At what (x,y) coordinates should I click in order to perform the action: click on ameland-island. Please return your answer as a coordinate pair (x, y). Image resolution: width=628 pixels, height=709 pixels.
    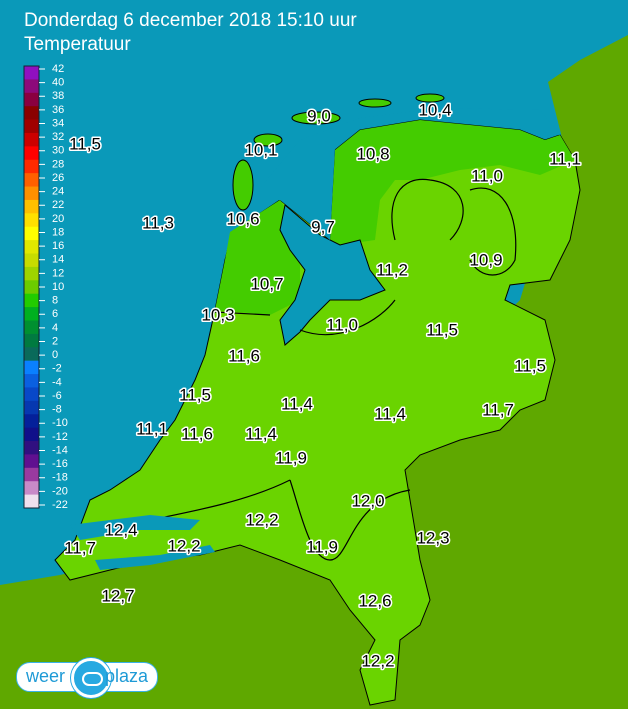
    Looking at the image, I should click on (375, 103).